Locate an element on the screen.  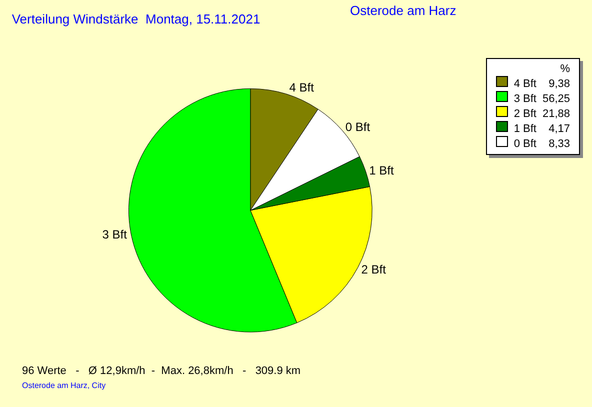
chart-title: Verteilung Windstärke Montag, 15.11.2021 is located at coordinates (136, 18).